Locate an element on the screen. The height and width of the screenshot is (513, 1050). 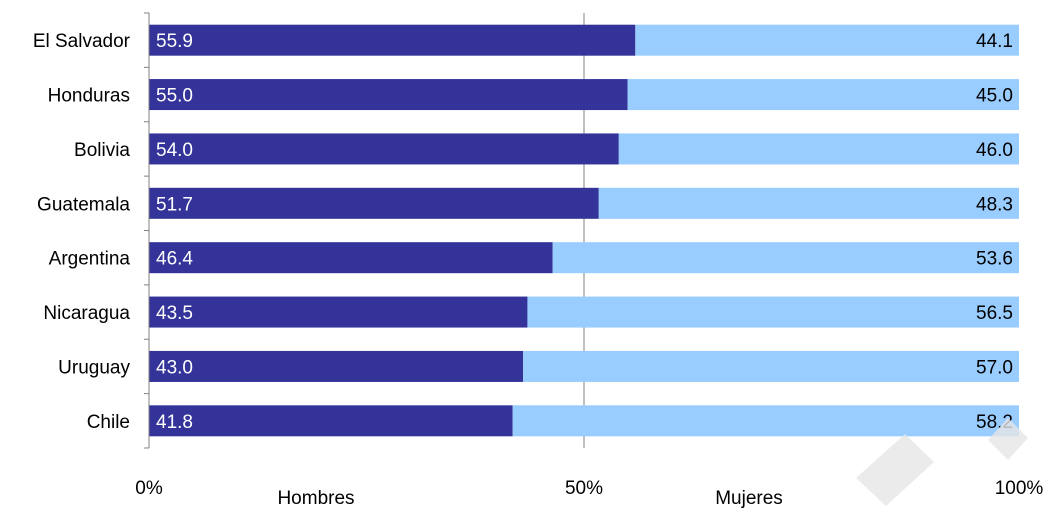
legend-layer: Hombres Mujeres is located at coordinates (652, 463).